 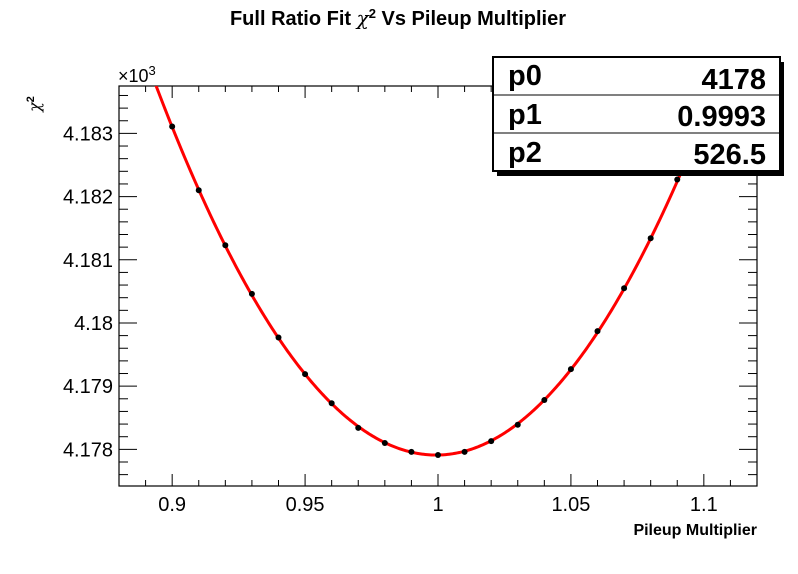 I want to click on x-tick-label: 0.95, so click(x=305, y=505).